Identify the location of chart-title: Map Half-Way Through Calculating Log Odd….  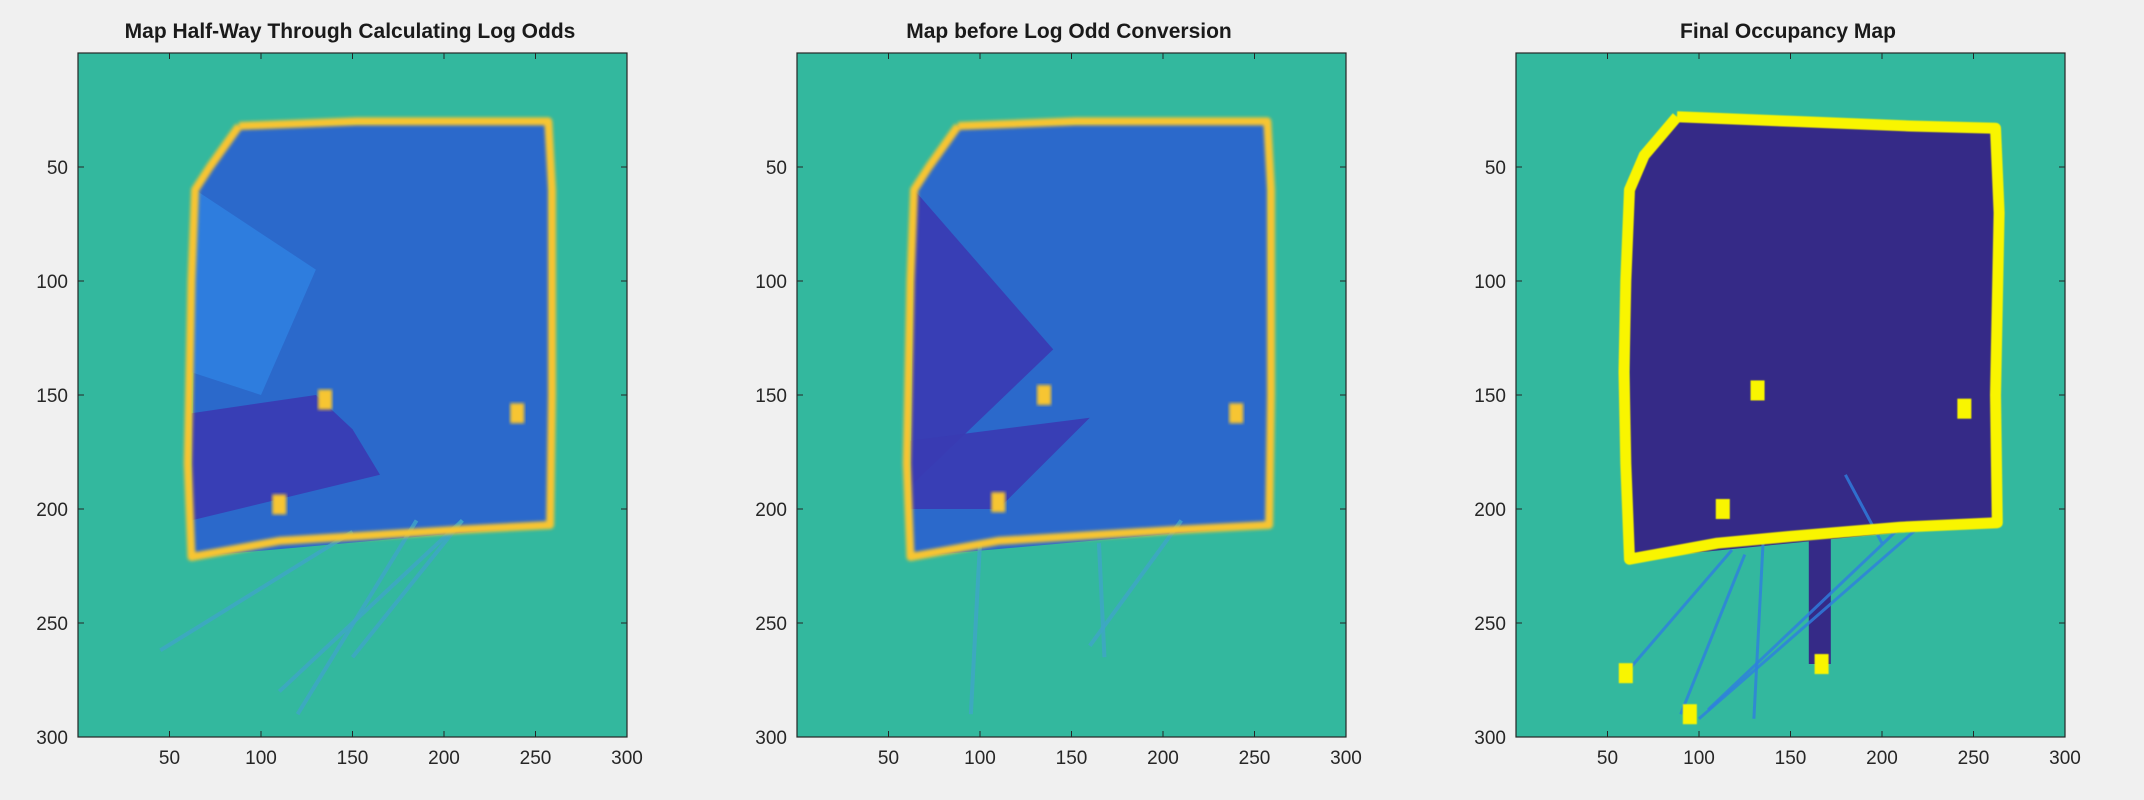
(350, 31).